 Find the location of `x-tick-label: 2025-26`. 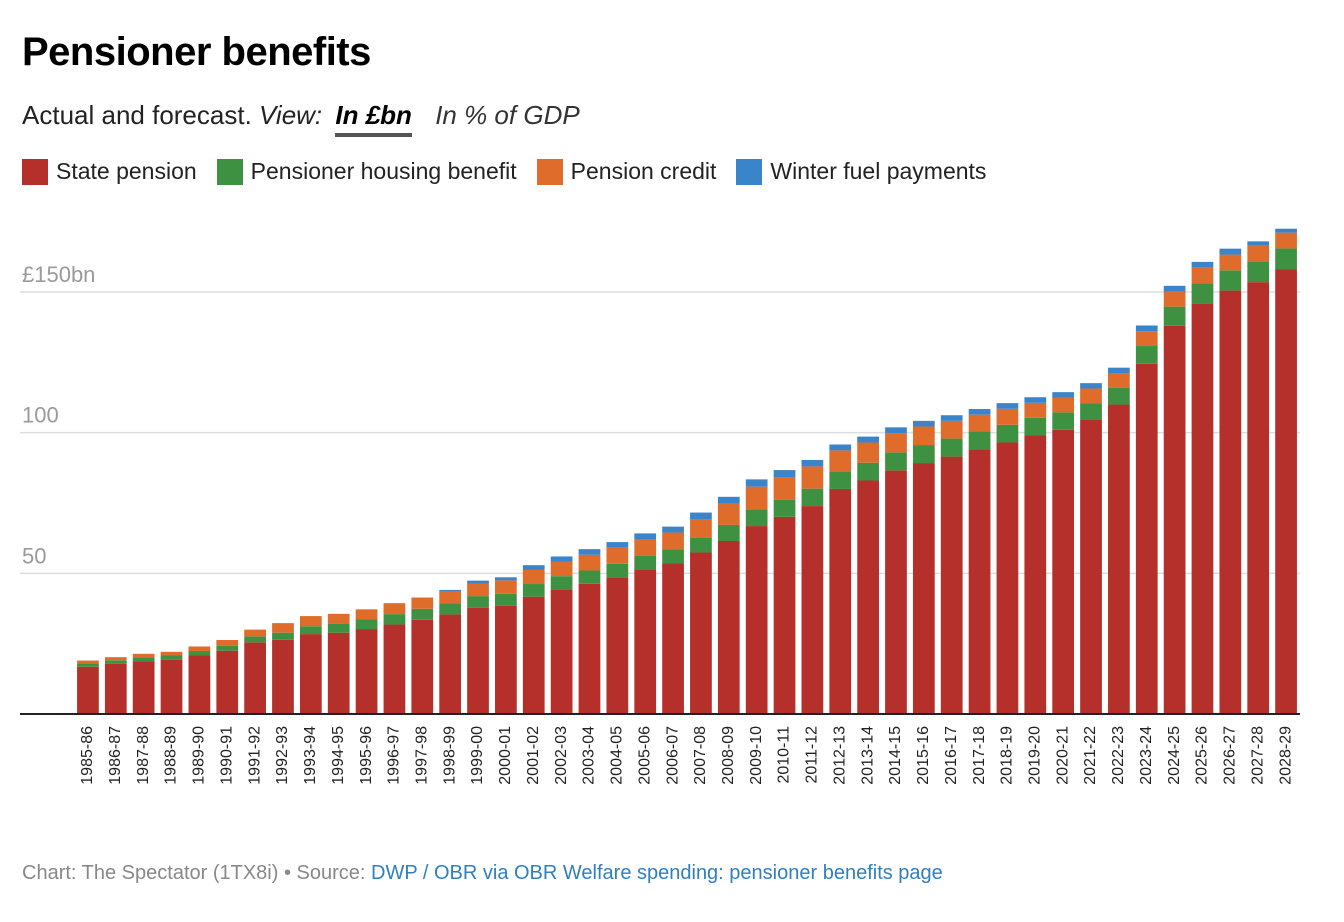

x-tick-label: 2025-26 is located at coordinates (1202, 755).